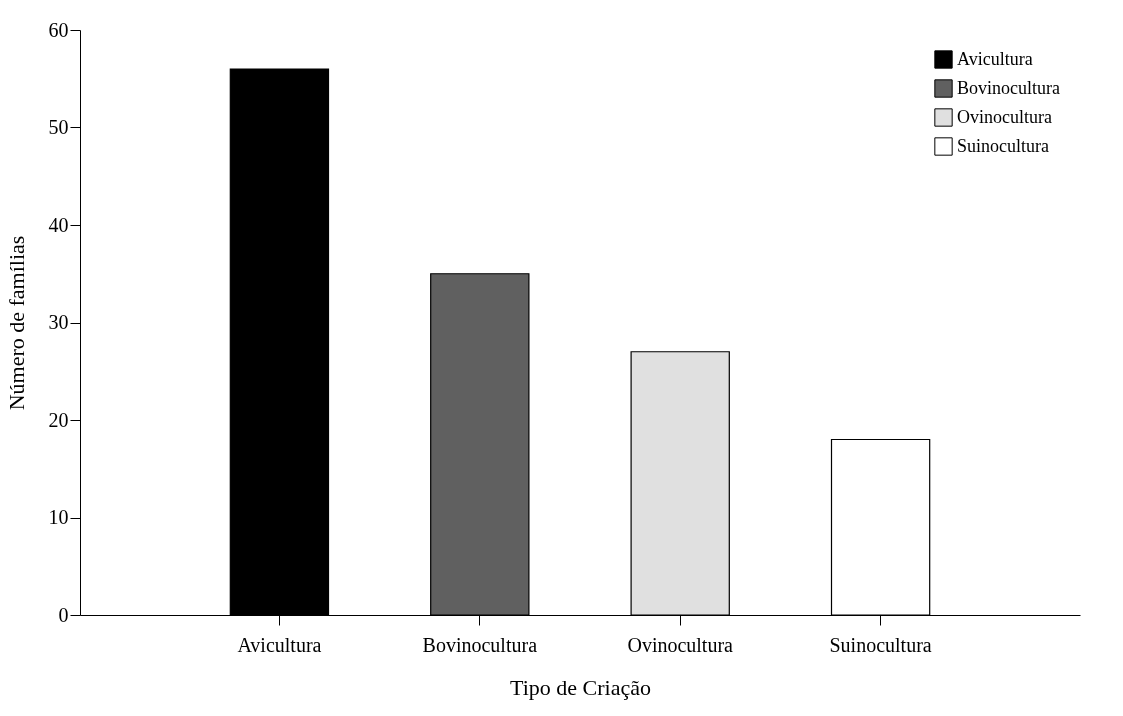 This screenshot has height=716, width=1123. Describe the element at coordinates (63, 614) in the screenshot. I see `y-tick-label: 0` at that location.